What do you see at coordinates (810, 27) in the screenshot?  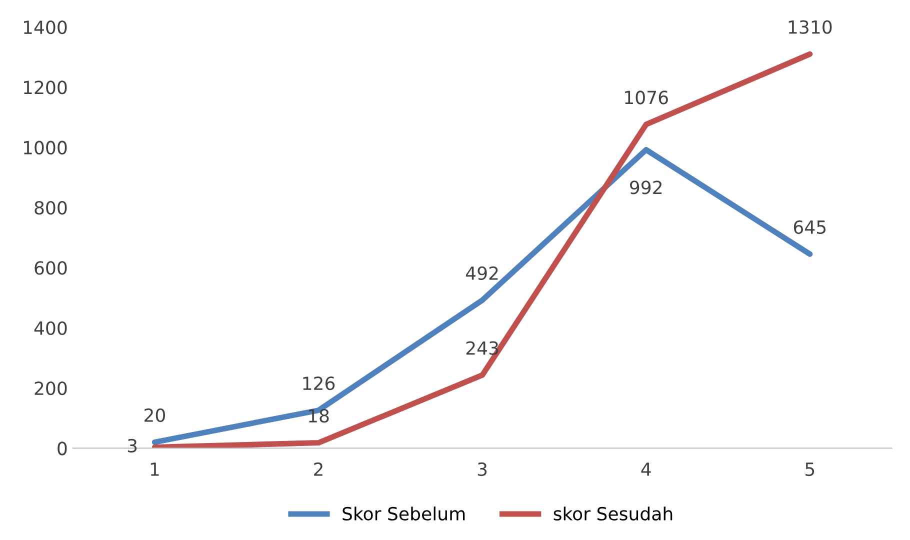 I see `data-label: 1310` at bounding box center [810, 27].